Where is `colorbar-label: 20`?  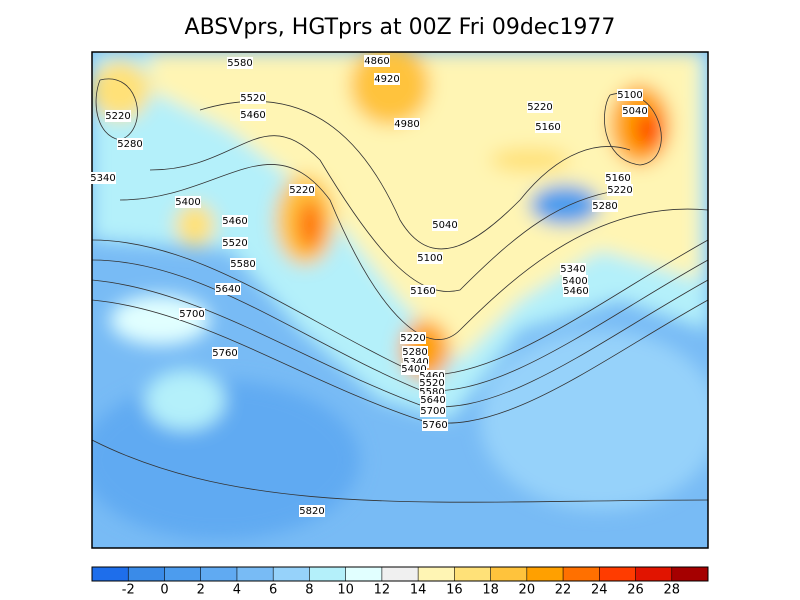 colorbar-label: 20 is located at coordinates (527, 590).